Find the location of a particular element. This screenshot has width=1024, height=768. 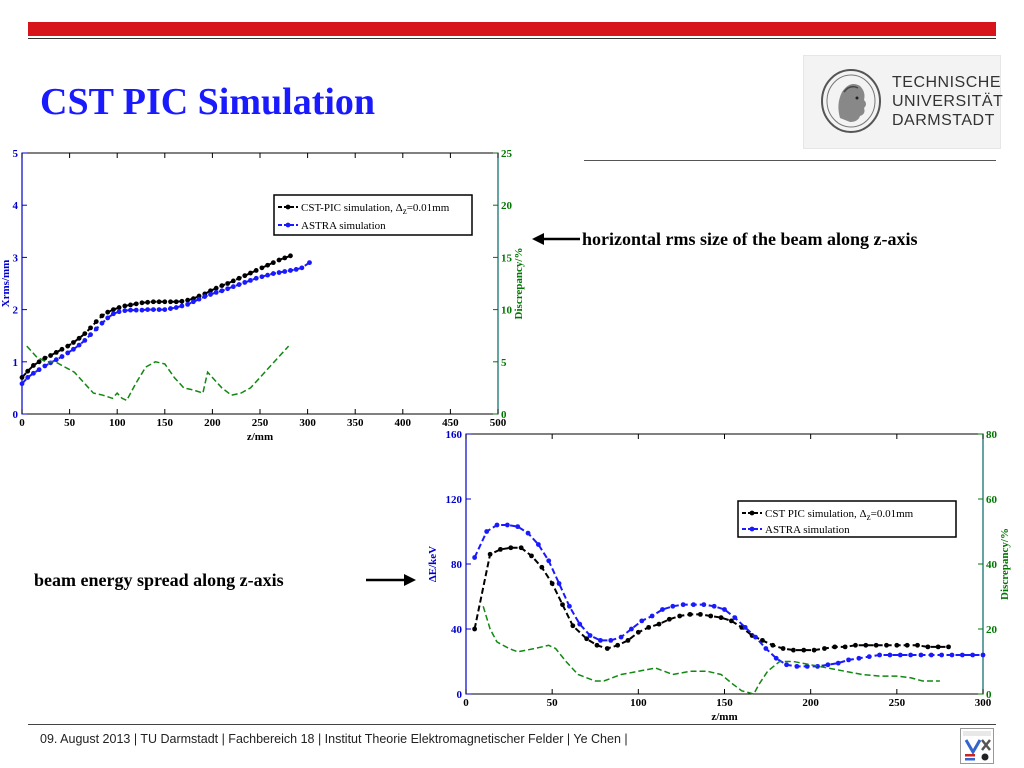

y2-tick-label: 25 is located at coordinates (507, 154).